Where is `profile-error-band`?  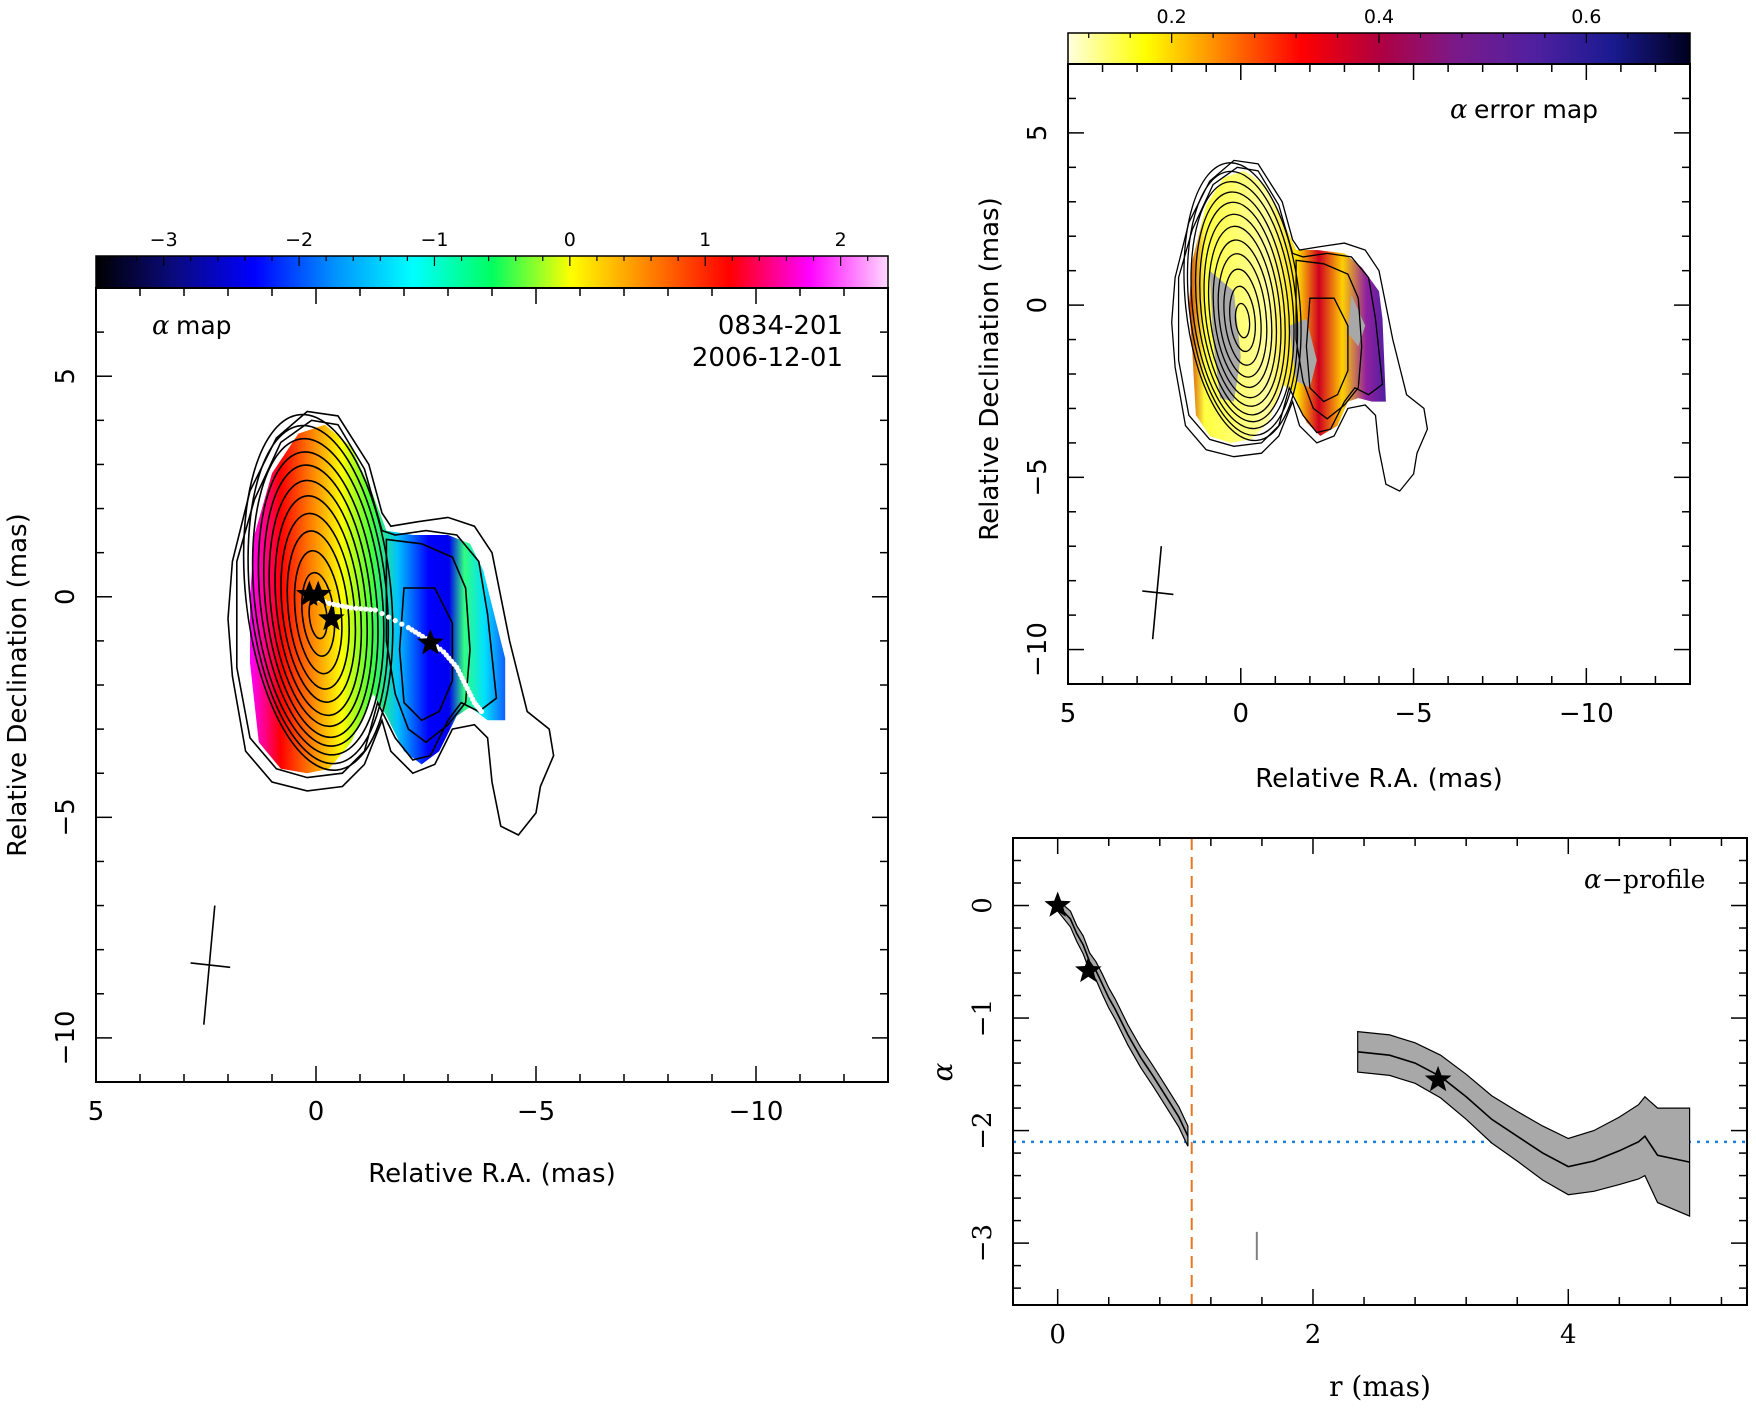
profile-error-band is located at coordinates (1524, 1124).